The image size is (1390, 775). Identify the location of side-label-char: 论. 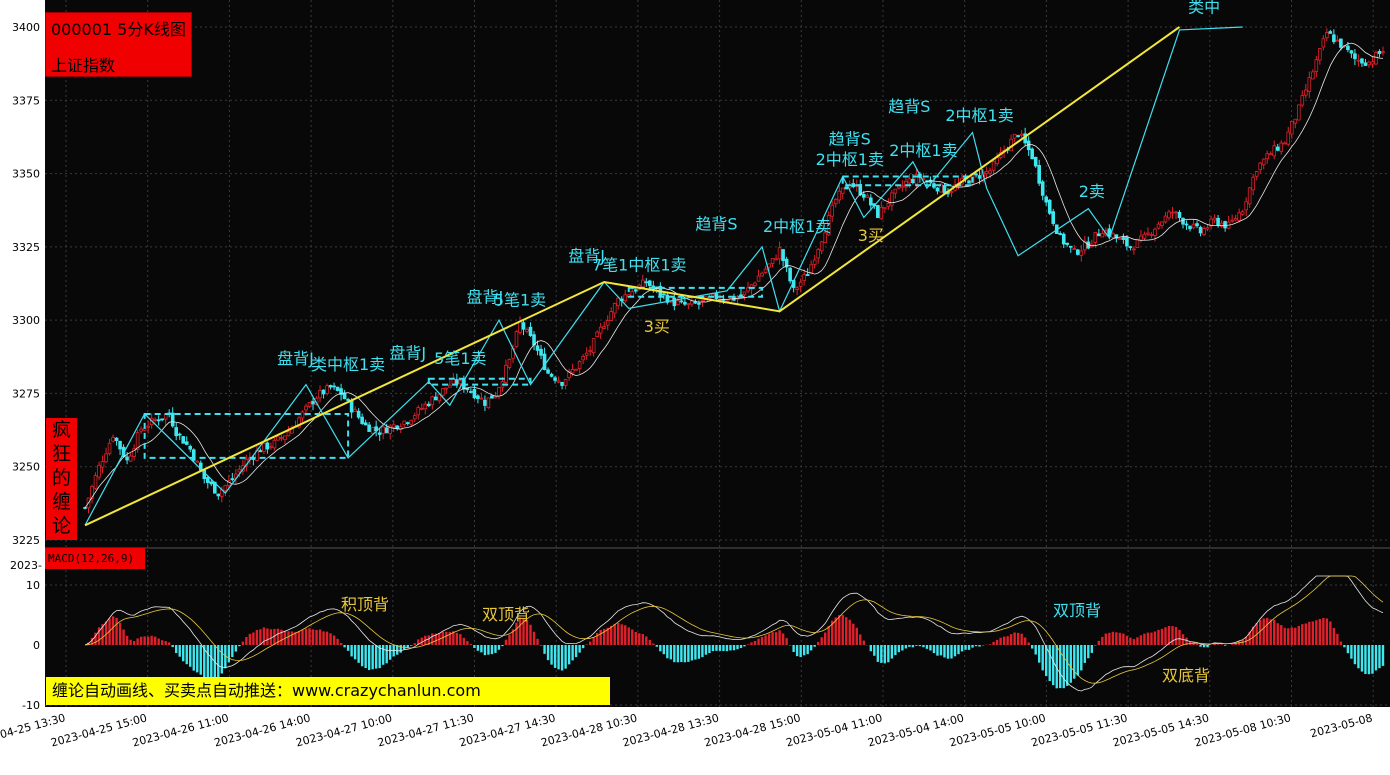
(61, 526).